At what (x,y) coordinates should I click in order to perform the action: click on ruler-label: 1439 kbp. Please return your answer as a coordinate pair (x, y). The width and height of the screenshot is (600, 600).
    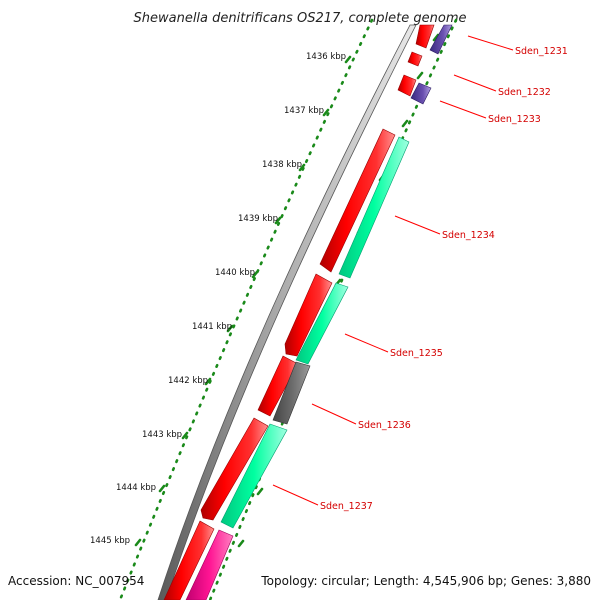
    Looking at the image, I should click on (258, 219).